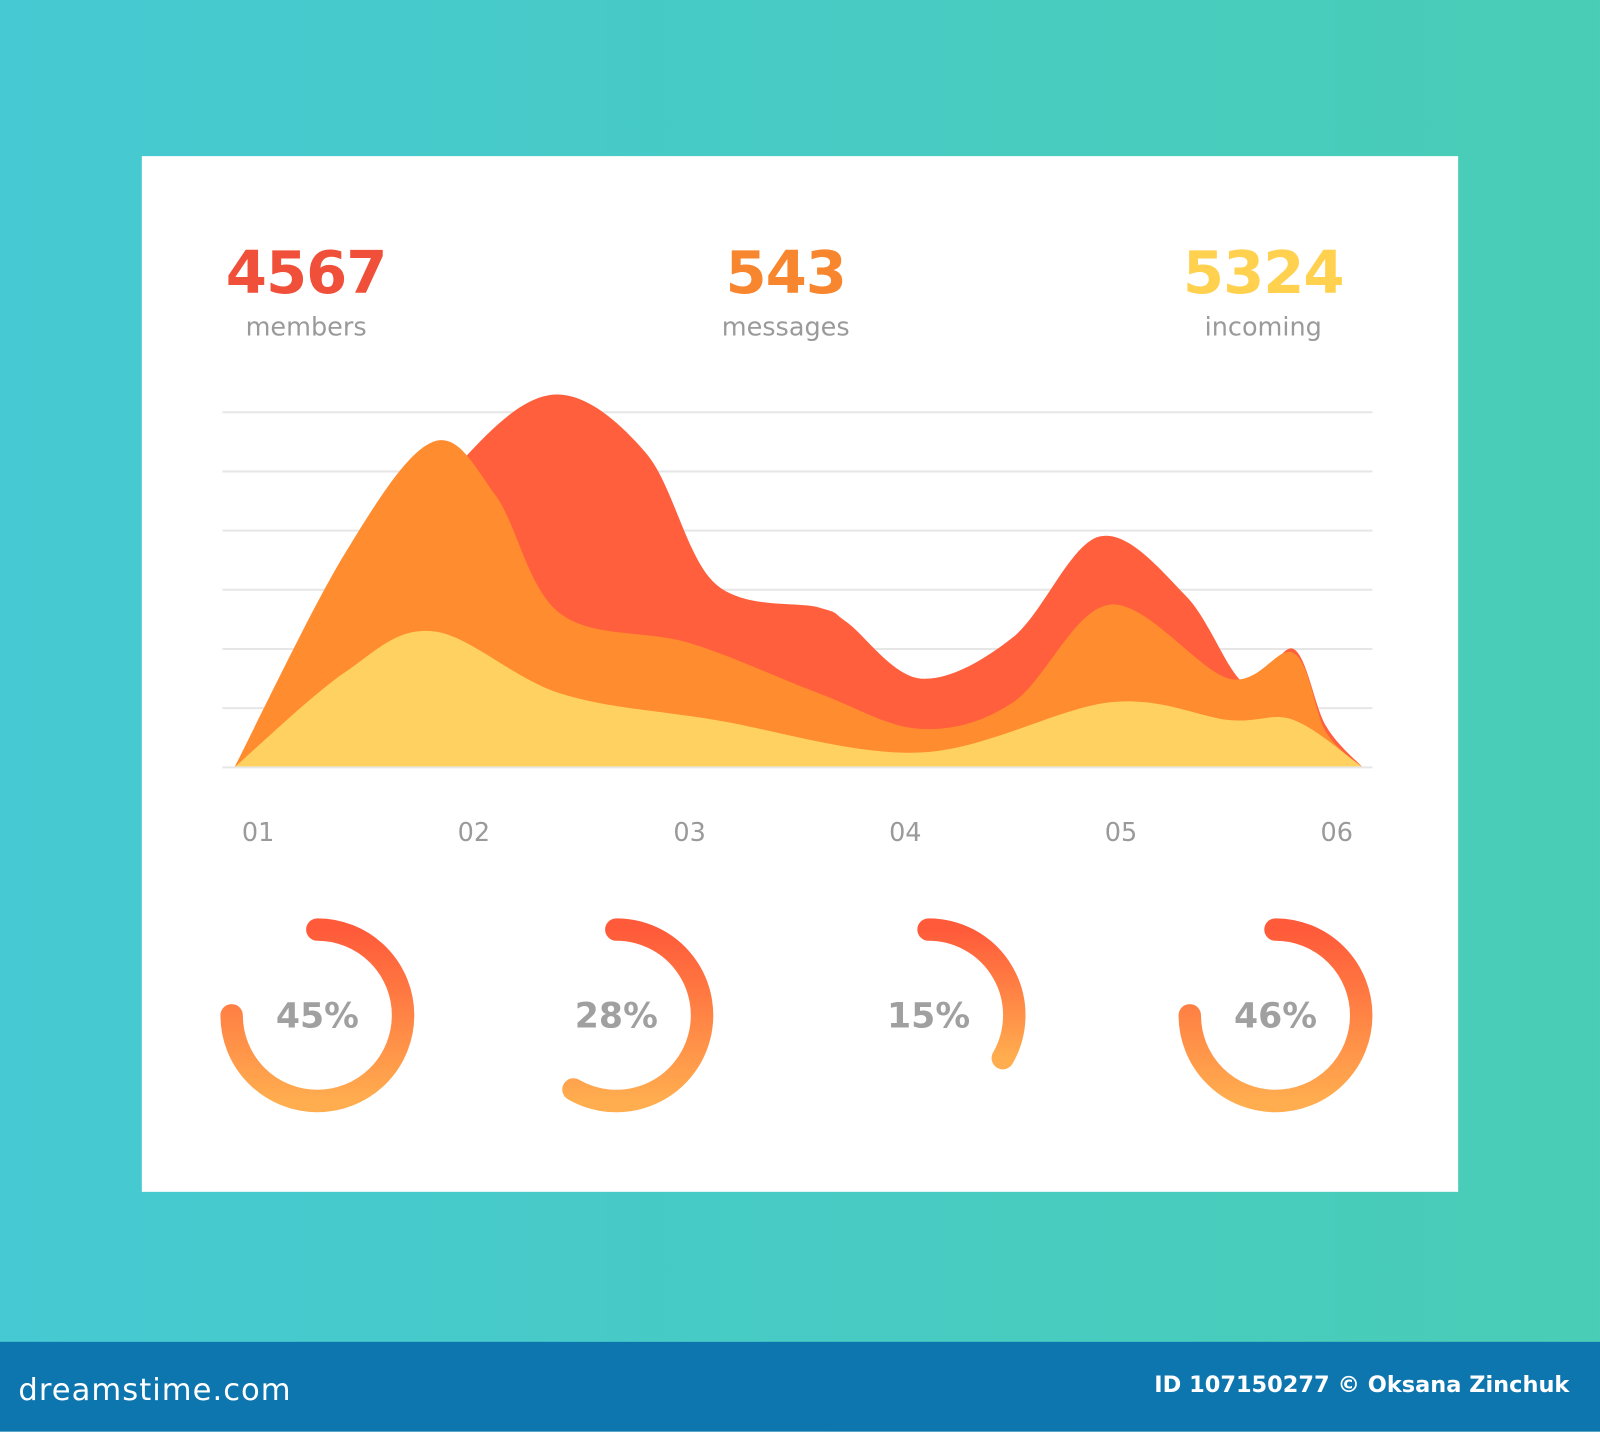 The width and height of the screenshot is (1600, 1432). What do you see at coordinates (306, 272) in the screenshot?
I see `stat-value: 4567` at bounding box center [306, 272].